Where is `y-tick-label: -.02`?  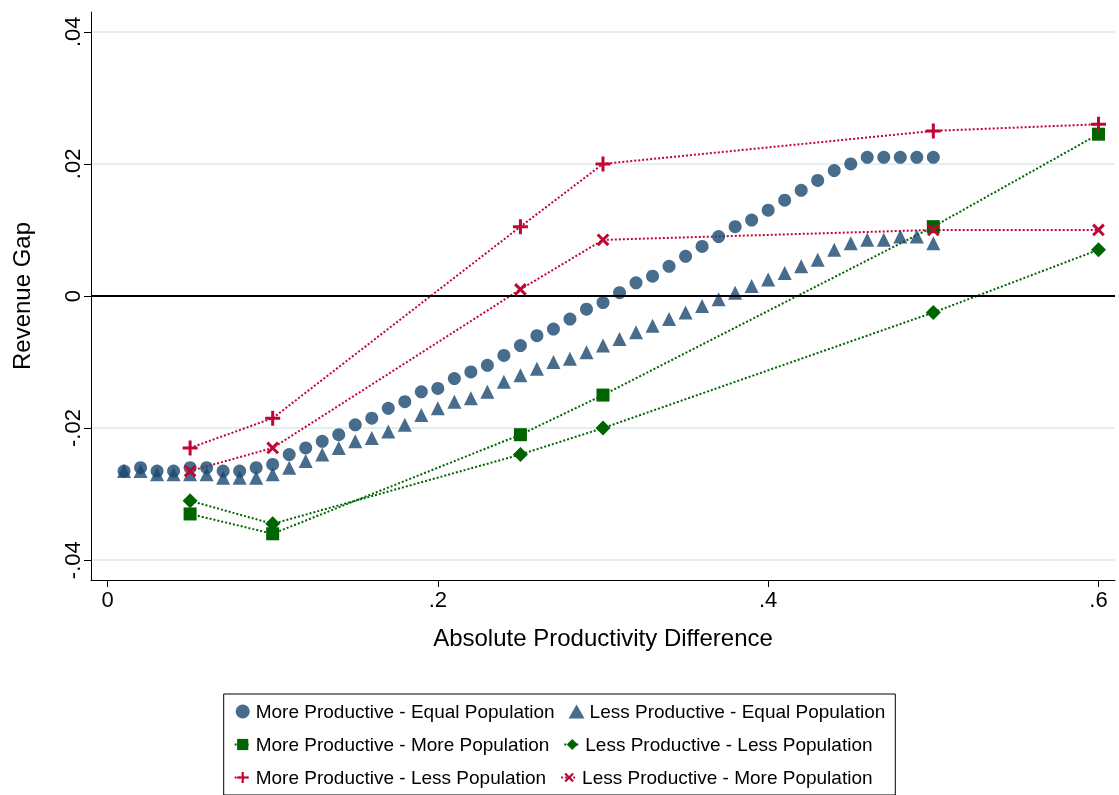
y-tick-label: -.02 is located at coordinates (72, 428).